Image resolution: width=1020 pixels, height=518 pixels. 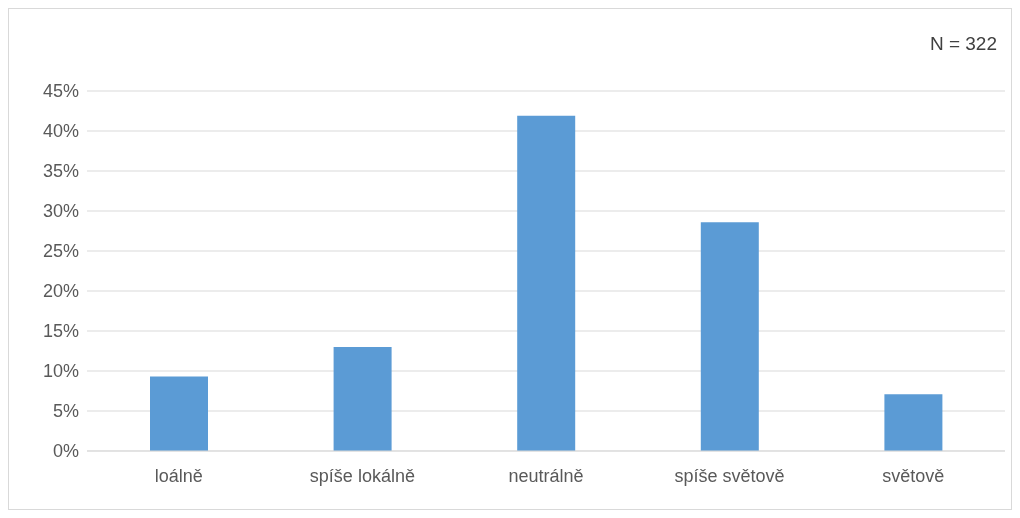 What do you see at coordinates (65, 451) in the screenshot?
I see `y-tick-label: 0%` at bounding box center [65, 451].